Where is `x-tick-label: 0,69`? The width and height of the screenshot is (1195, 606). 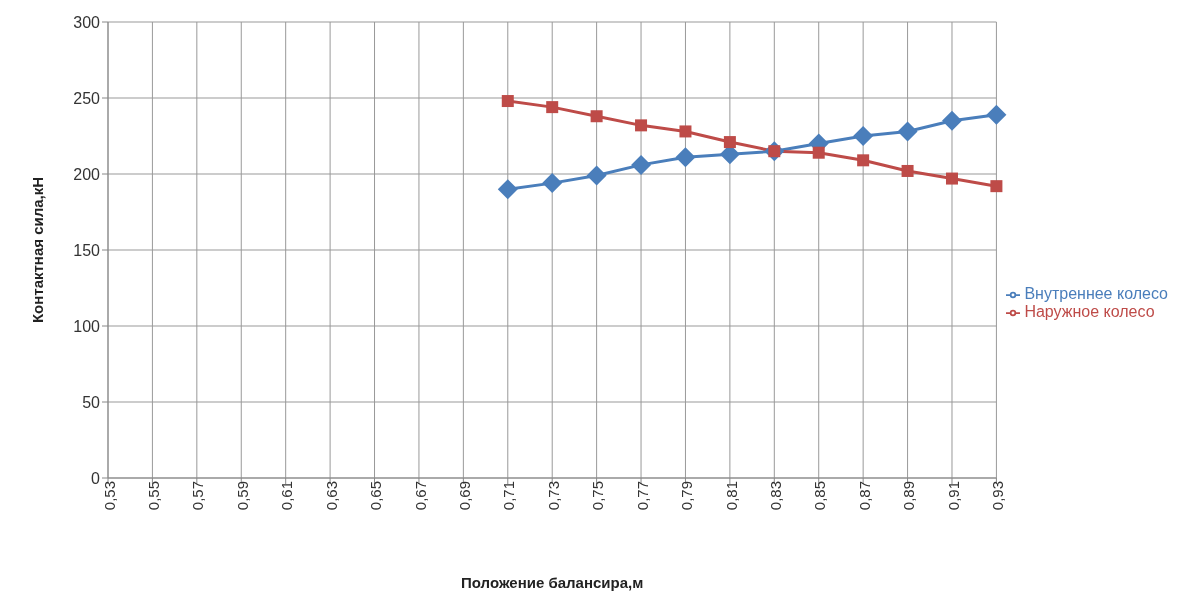 x-tick-label: 0,69 is located at coordinates (465, 496).